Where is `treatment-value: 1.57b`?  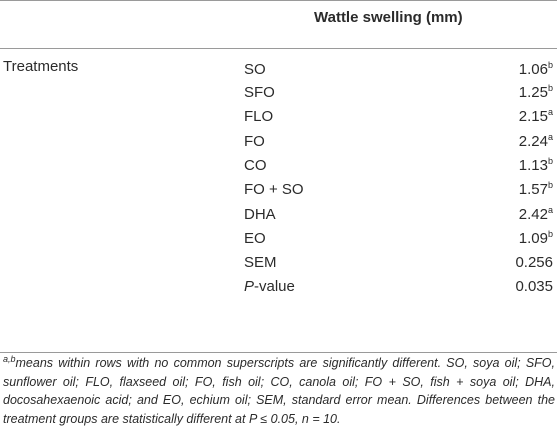 treatment-value: 1.57b is located at coordinates (535, 189).